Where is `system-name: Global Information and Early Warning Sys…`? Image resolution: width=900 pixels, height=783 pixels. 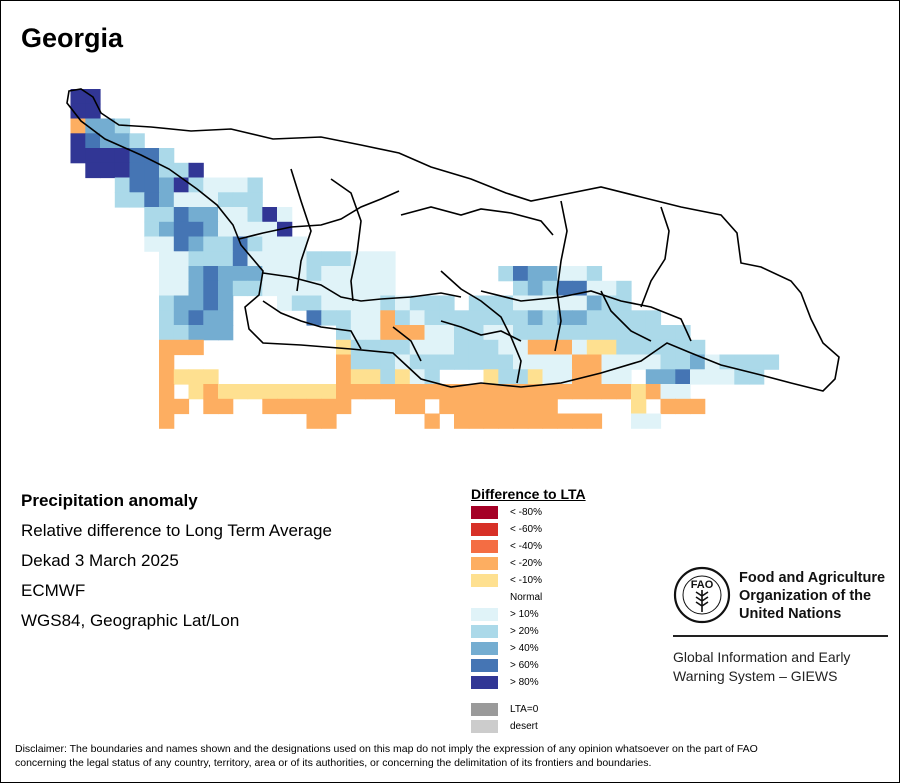
system-name: Global Information and Early Warning Sys… is located at coordinates (761, 667).